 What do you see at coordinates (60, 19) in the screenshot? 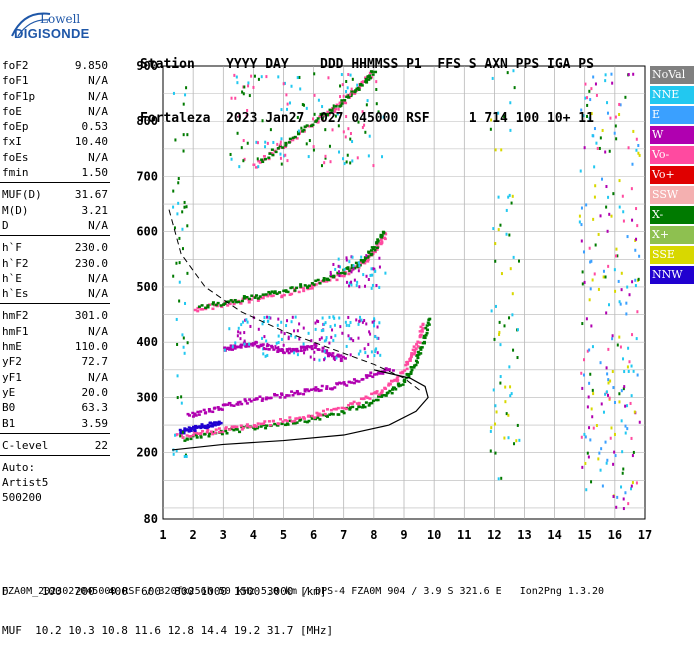
I see `logo-line1: Lowell` at bounding box center [60, 19].